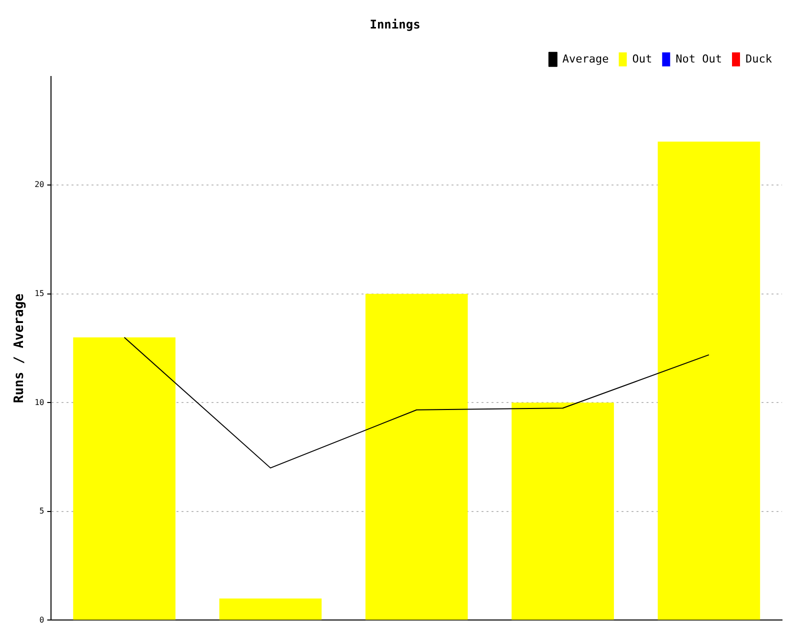 The width and height of the screenshot is (800, 640). Describe the element at coordinates (759, 59) in the screenshot. I see `legend-label: Duck` at that location.